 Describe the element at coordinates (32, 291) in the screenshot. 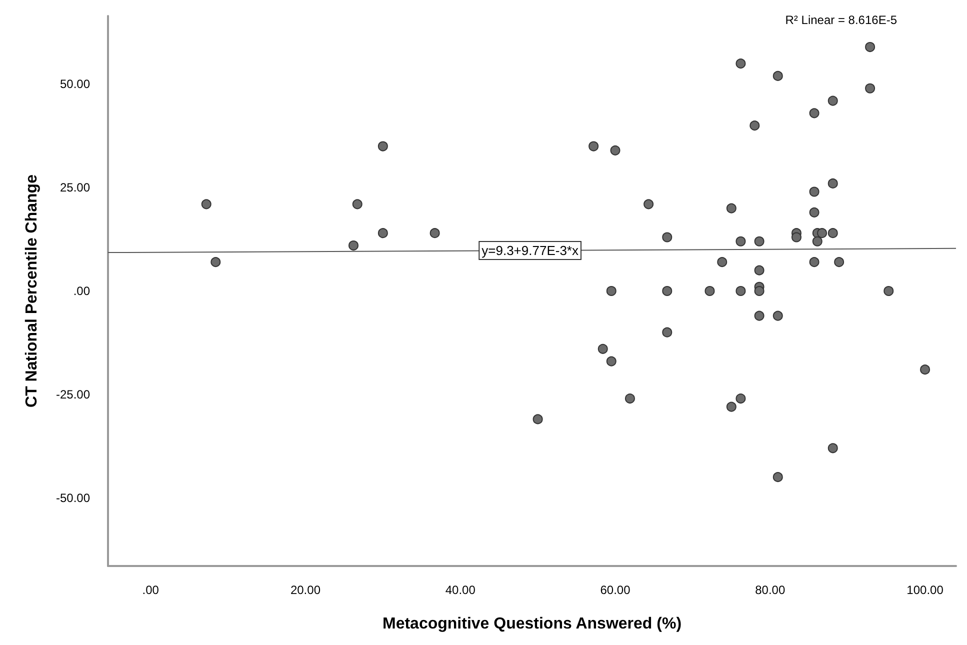

I see `y-axis-title: CT National Percentile Change` at that location.